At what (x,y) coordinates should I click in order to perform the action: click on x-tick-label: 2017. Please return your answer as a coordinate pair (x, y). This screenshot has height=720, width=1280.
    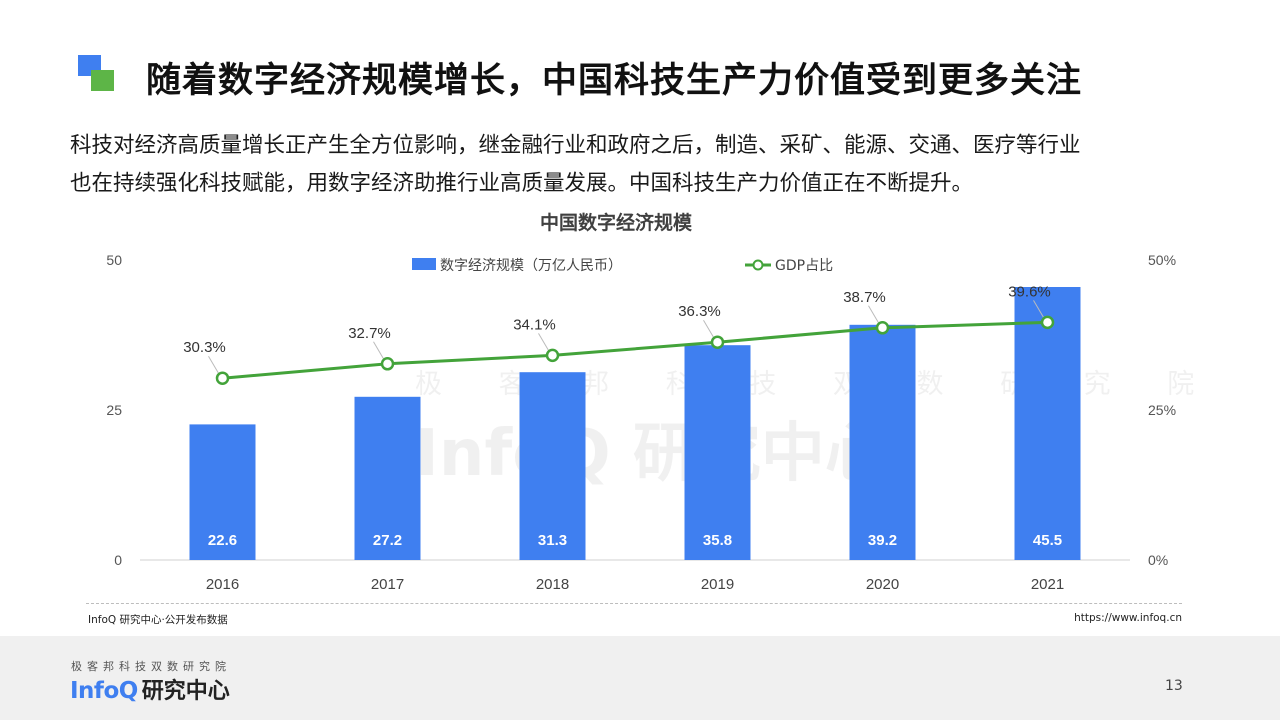
    Looking at the image, I should click on (387, 584).